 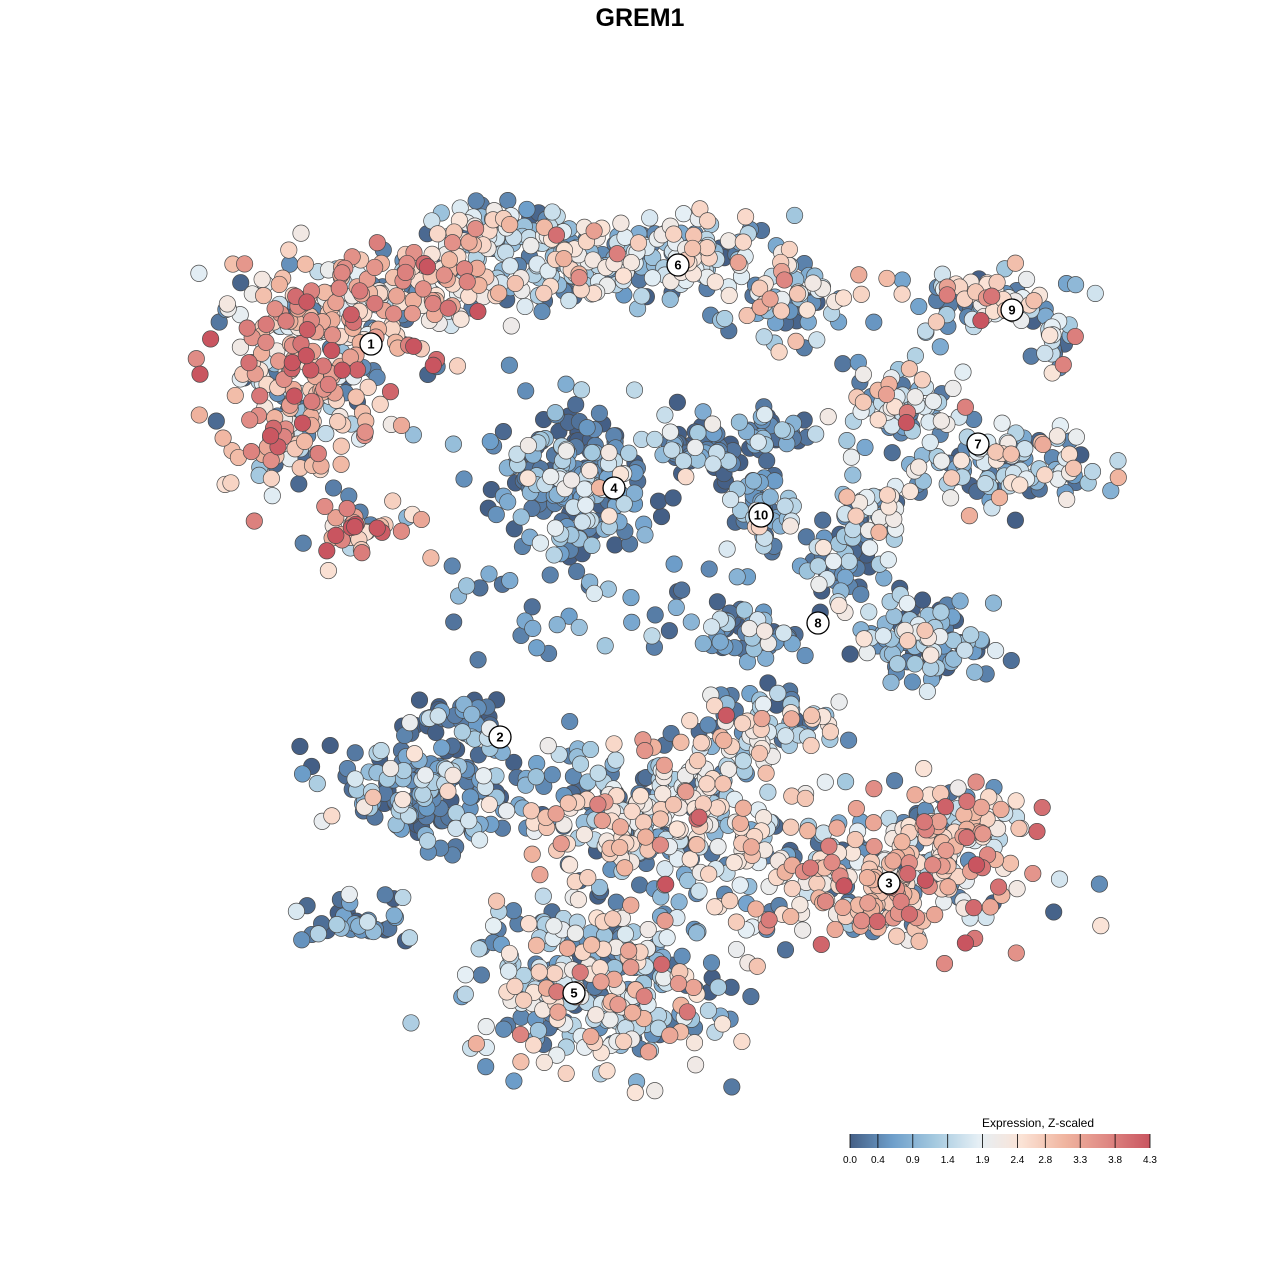 What do you see at coordinates (1012, 310) in the screenshot?
I see `cluster-badge-circle` at bounding box center [1012, 310].